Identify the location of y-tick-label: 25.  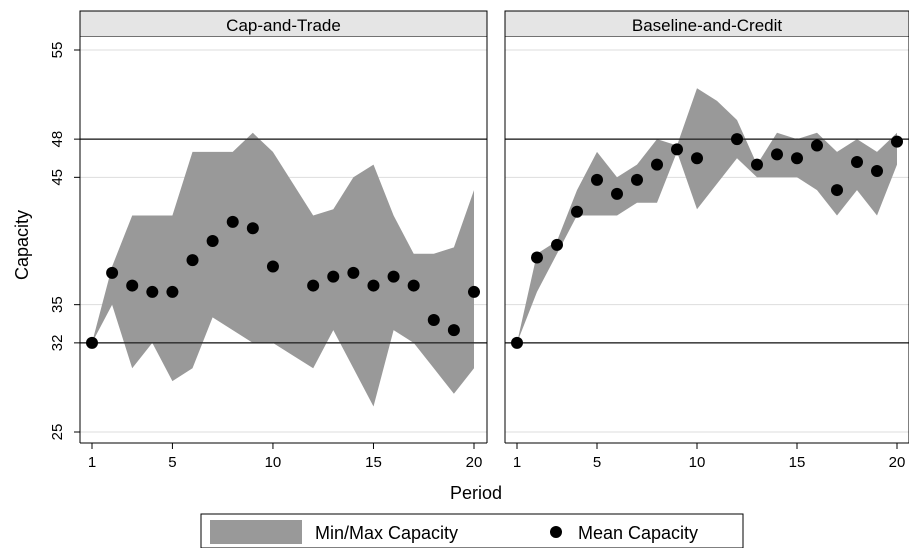
(57, 432).